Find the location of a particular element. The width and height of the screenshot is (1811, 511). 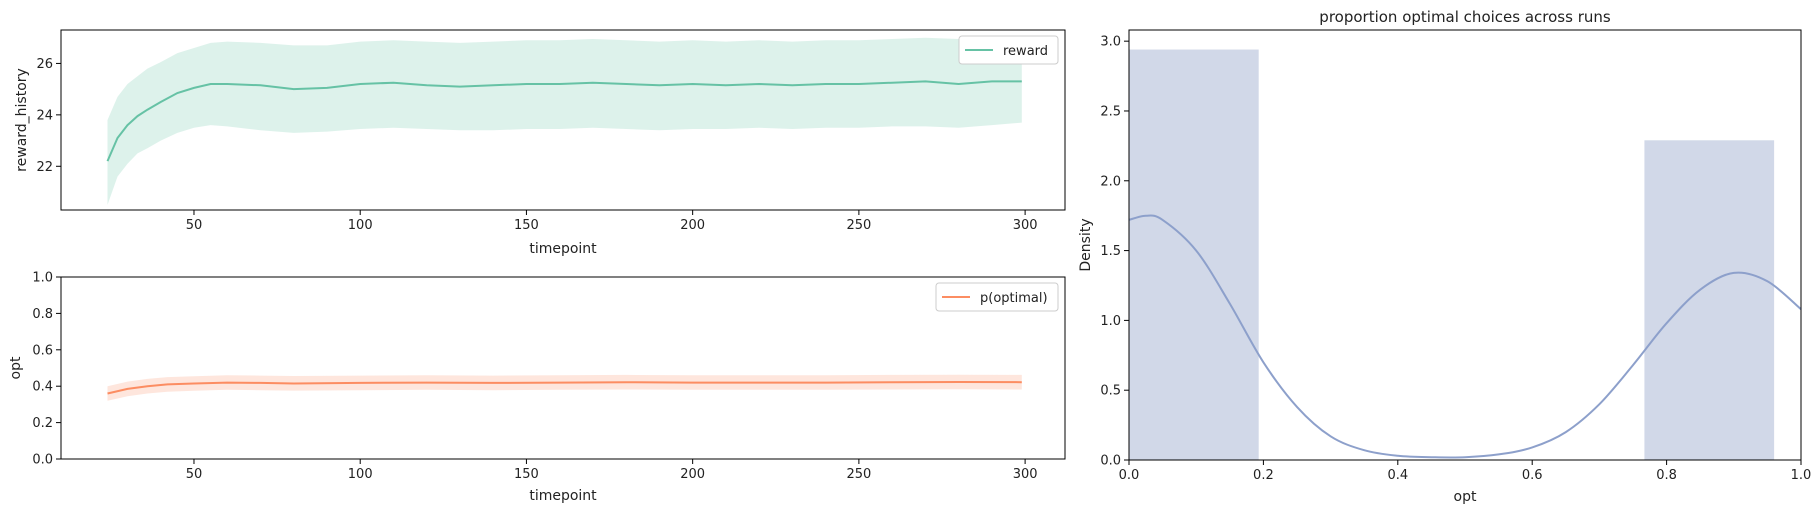

popt-ytick-label: 0.4 is located at coordinates (42, 387).